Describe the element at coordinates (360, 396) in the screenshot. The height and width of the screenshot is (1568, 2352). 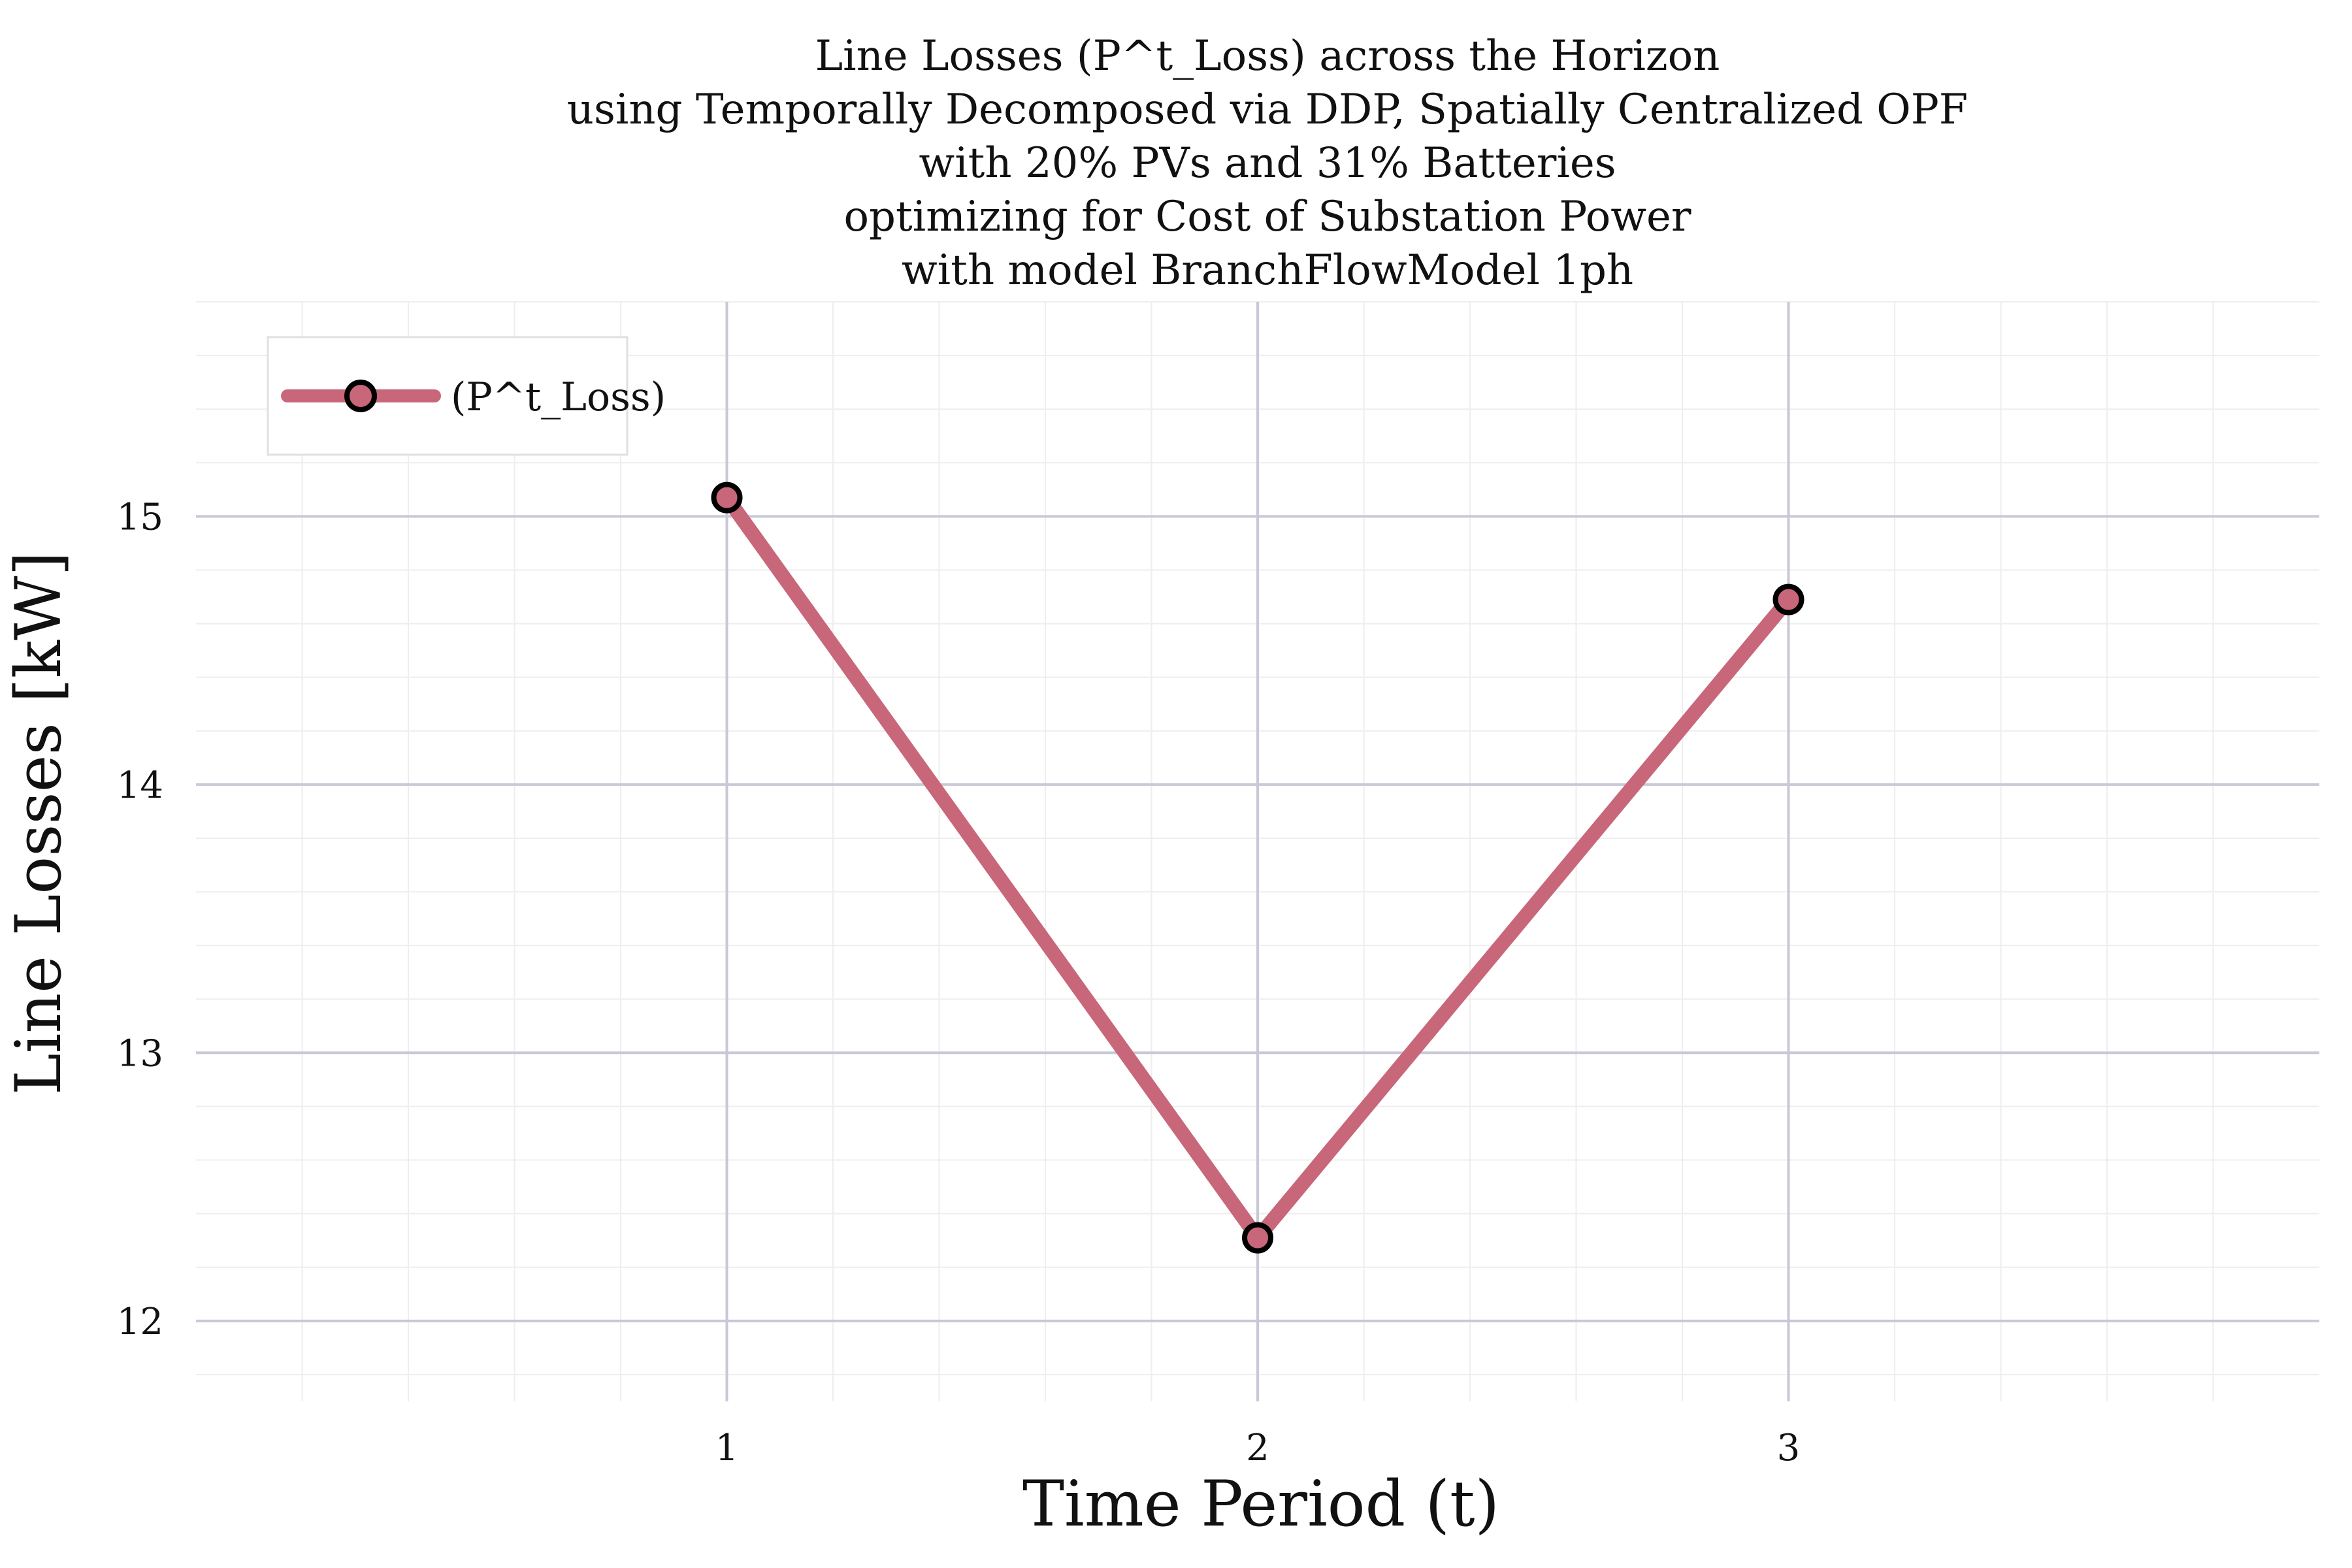
I see `legend-marker-swatch` at that location.